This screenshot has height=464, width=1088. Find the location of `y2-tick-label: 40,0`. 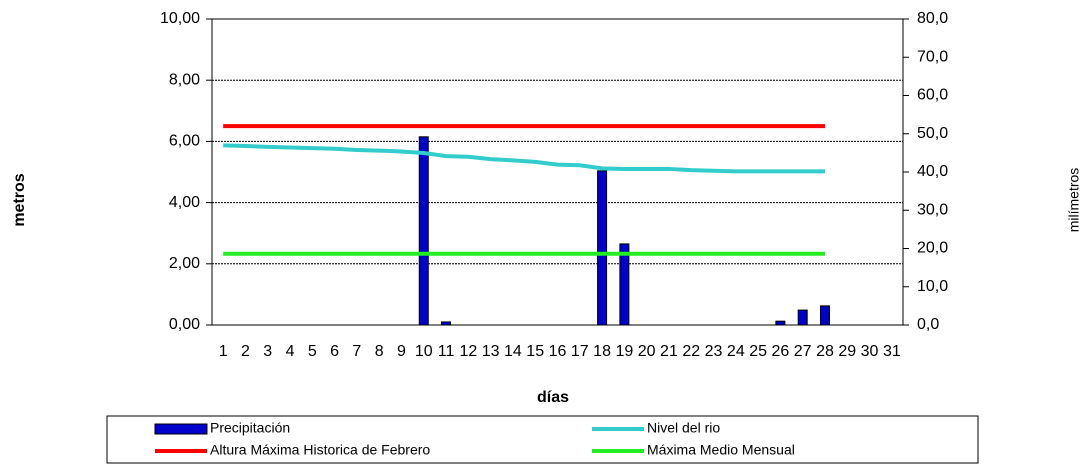

y2-tick-label: 40,0 is located at coordinates (932, 171).